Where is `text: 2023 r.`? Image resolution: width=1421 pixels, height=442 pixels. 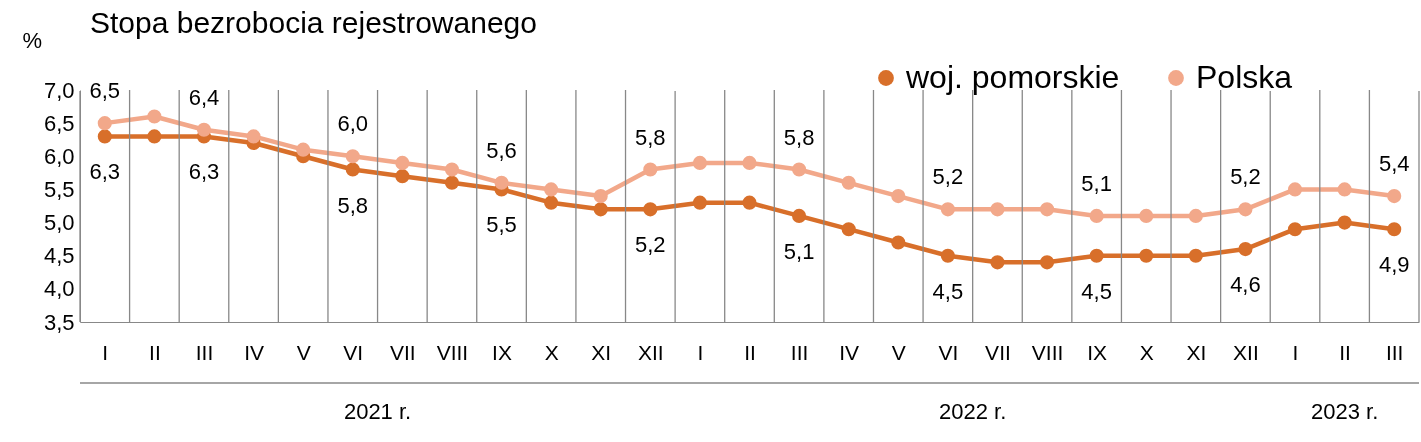
text: 2023 r. is located at coordinates (1344, 411).